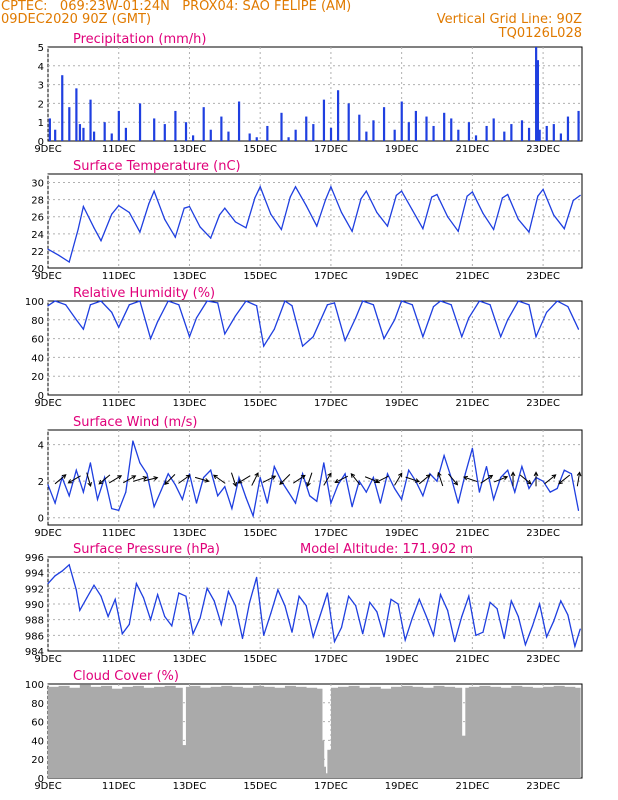  Describe the element at coordinates (540, 33) in the screenshot. I see `header-model-id: TQ0126L028` at that location.